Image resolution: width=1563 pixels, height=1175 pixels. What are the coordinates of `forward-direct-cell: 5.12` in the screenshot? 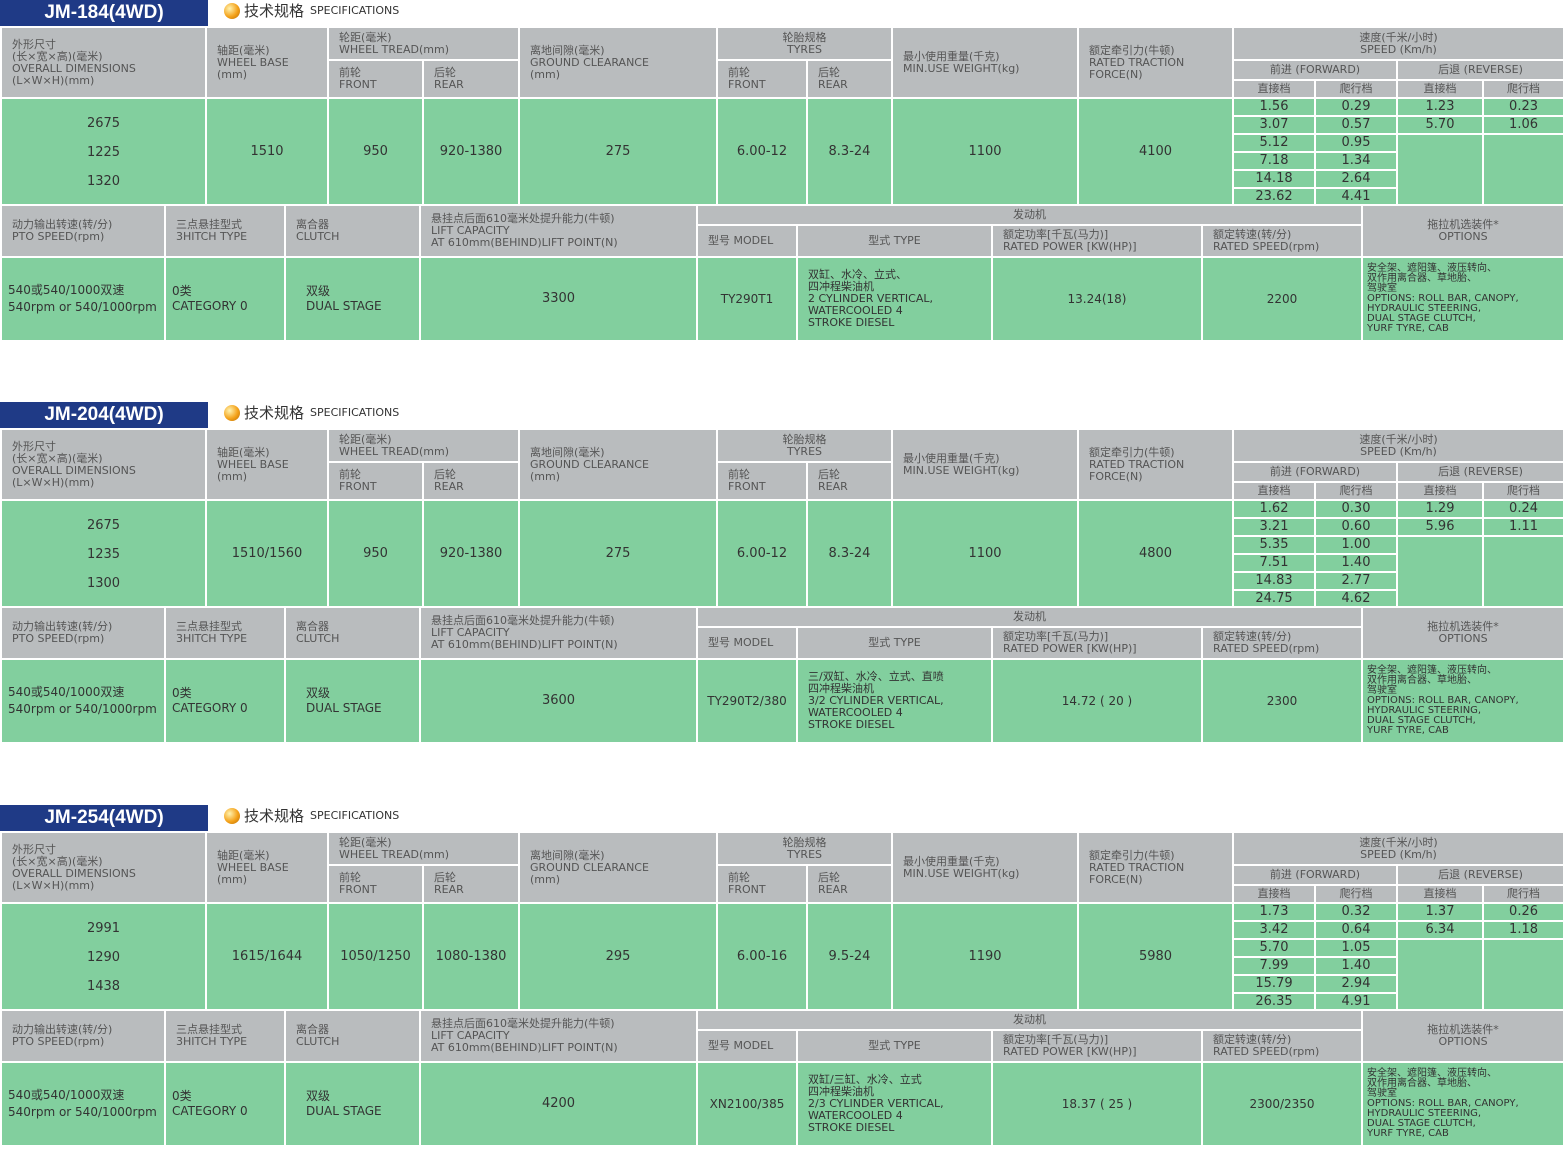 It's located at (1274, 143).